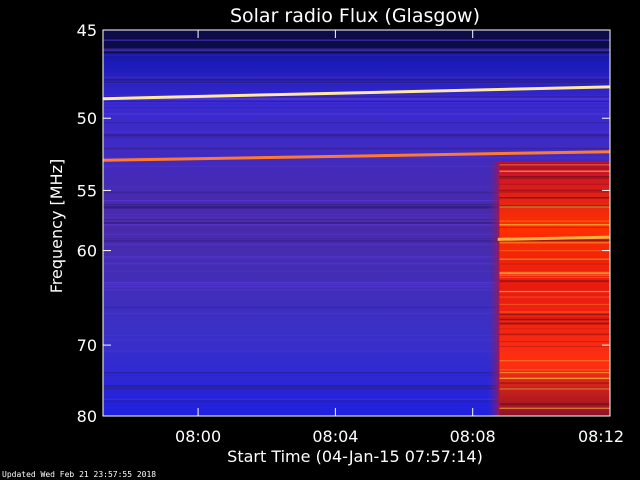  What do you see at coordinates (87, 416) in the screenshot?
I see `y-tick-label: 80` at bounding box center [87, 416].